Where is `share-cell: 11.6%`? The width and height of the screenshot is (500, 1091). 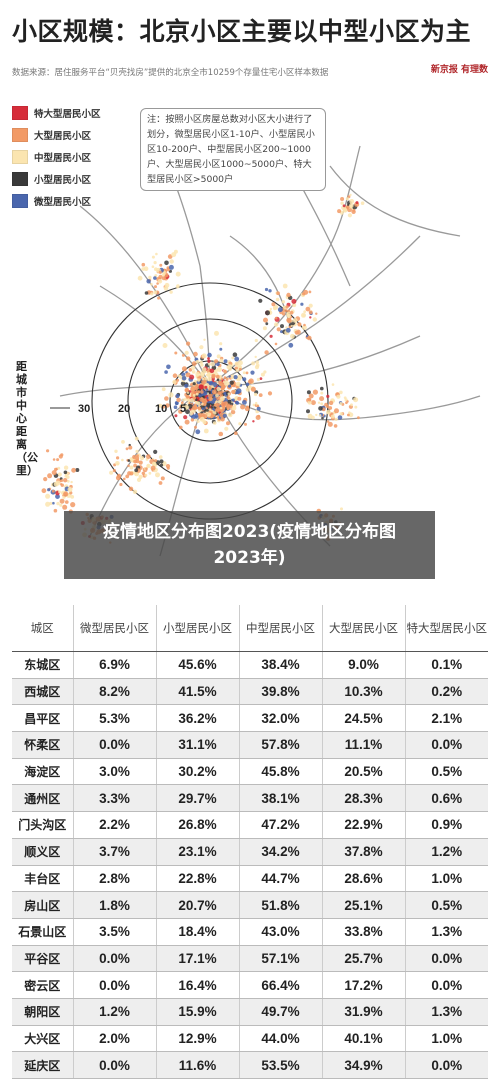 share-cell: 11.6% is located at coordinates (197, 1065).